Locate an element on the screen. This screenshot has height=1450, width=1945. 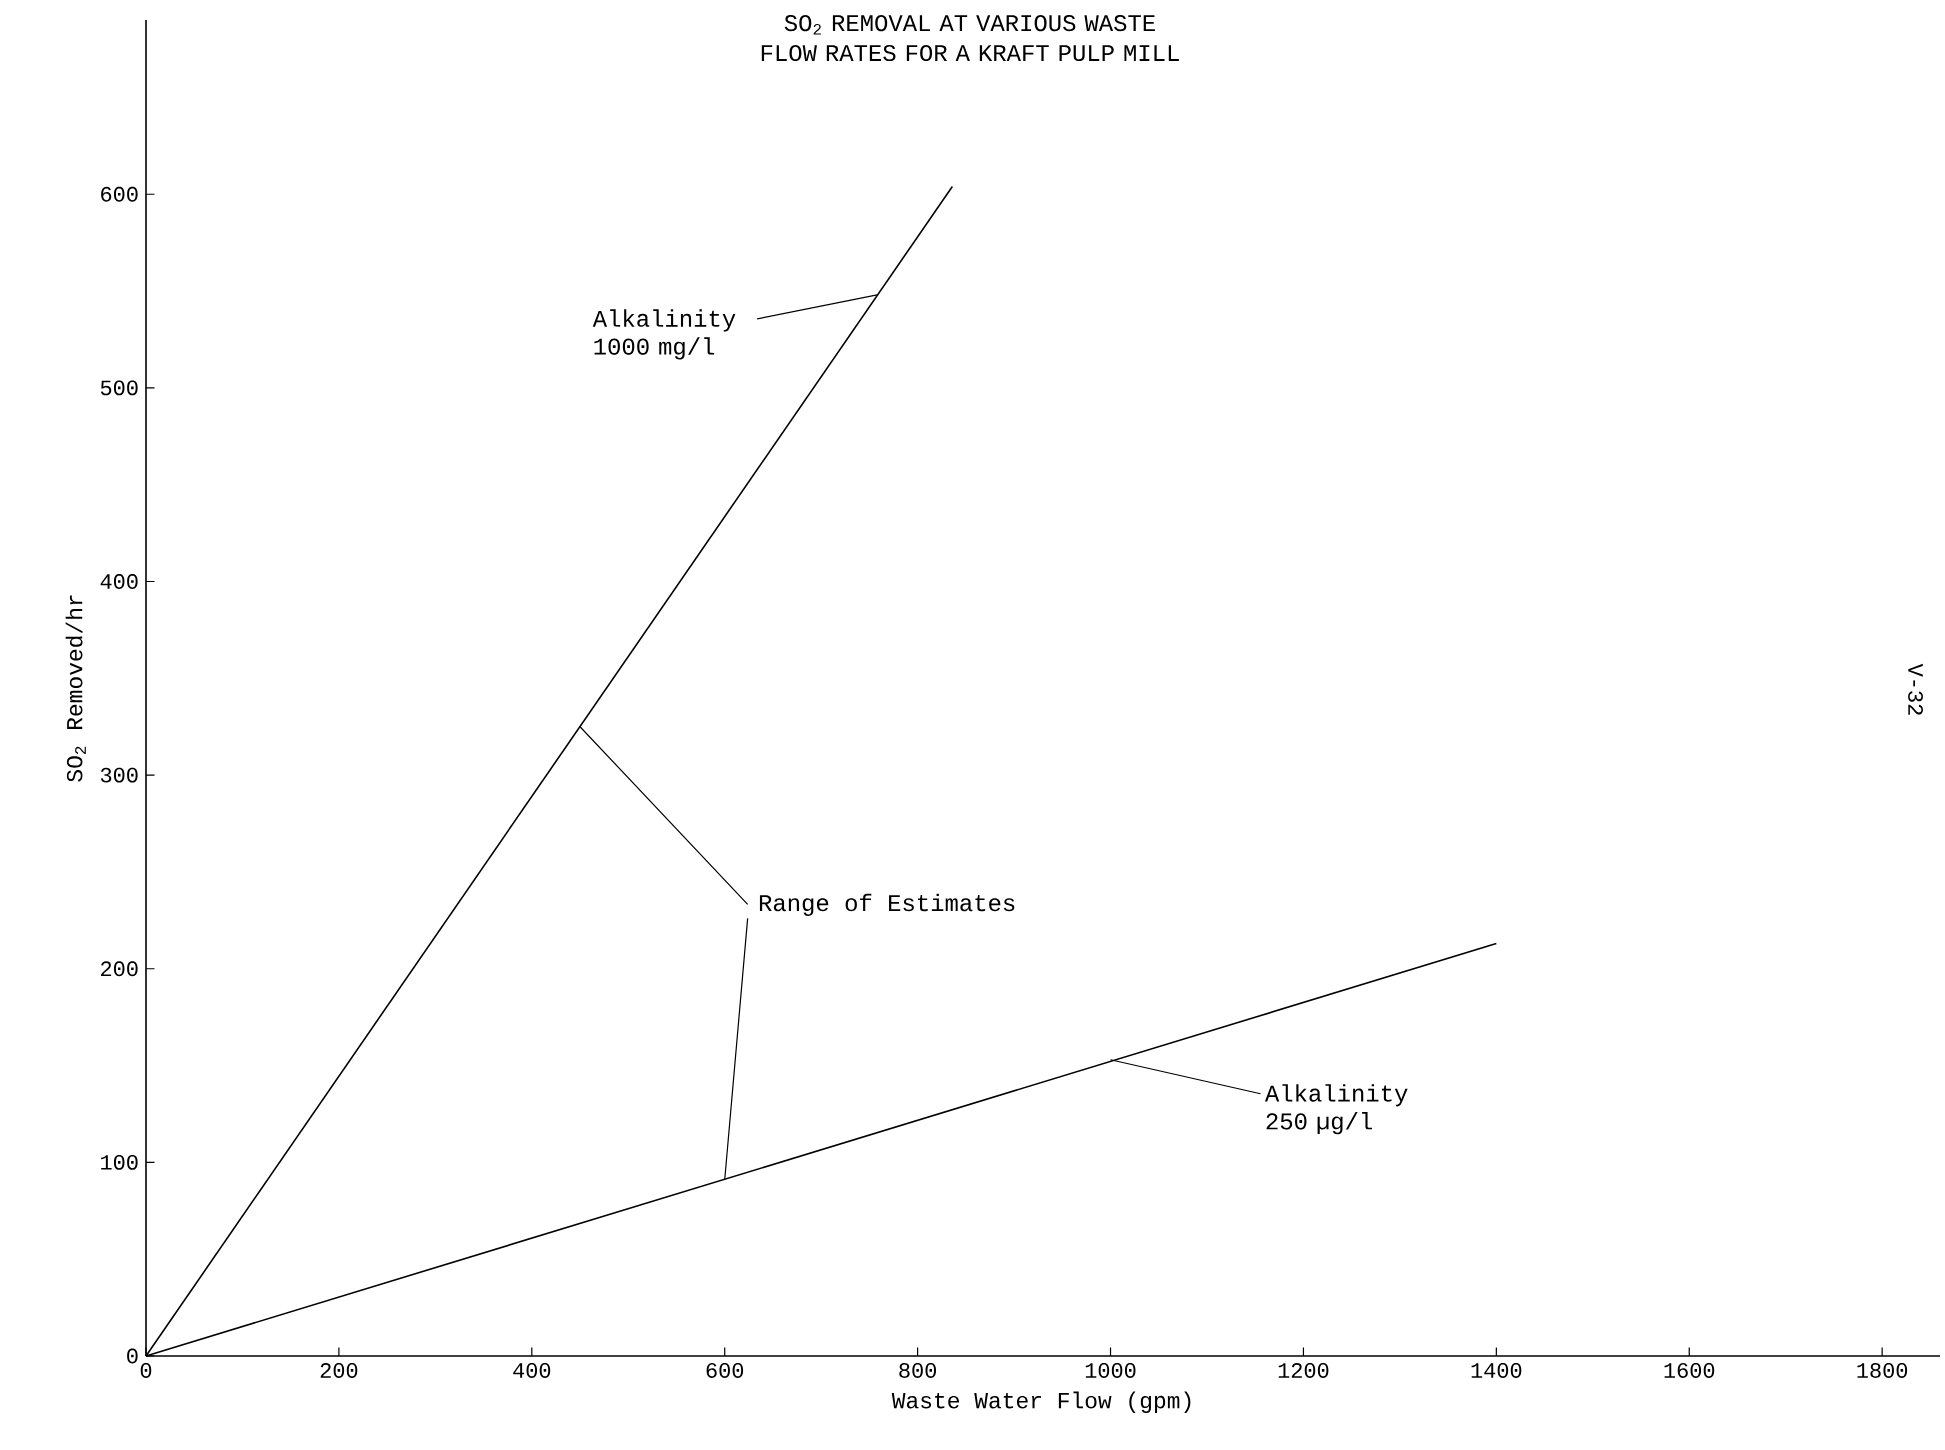
x-tick-label: 0 is located at coordinates (146, 1370).